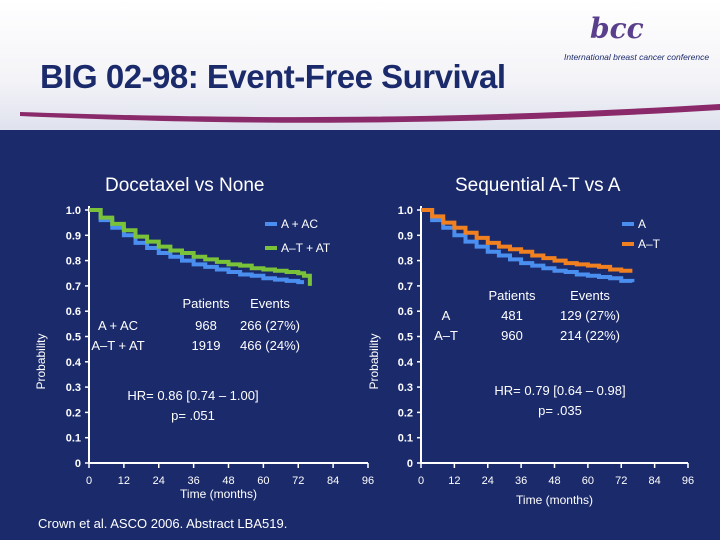 The image size is (720, 540). What do you see at coordinates (270, 345) in the screenshot?
I see `left-table-row-events: 466 (24%)` at bounding box center [270, 345].